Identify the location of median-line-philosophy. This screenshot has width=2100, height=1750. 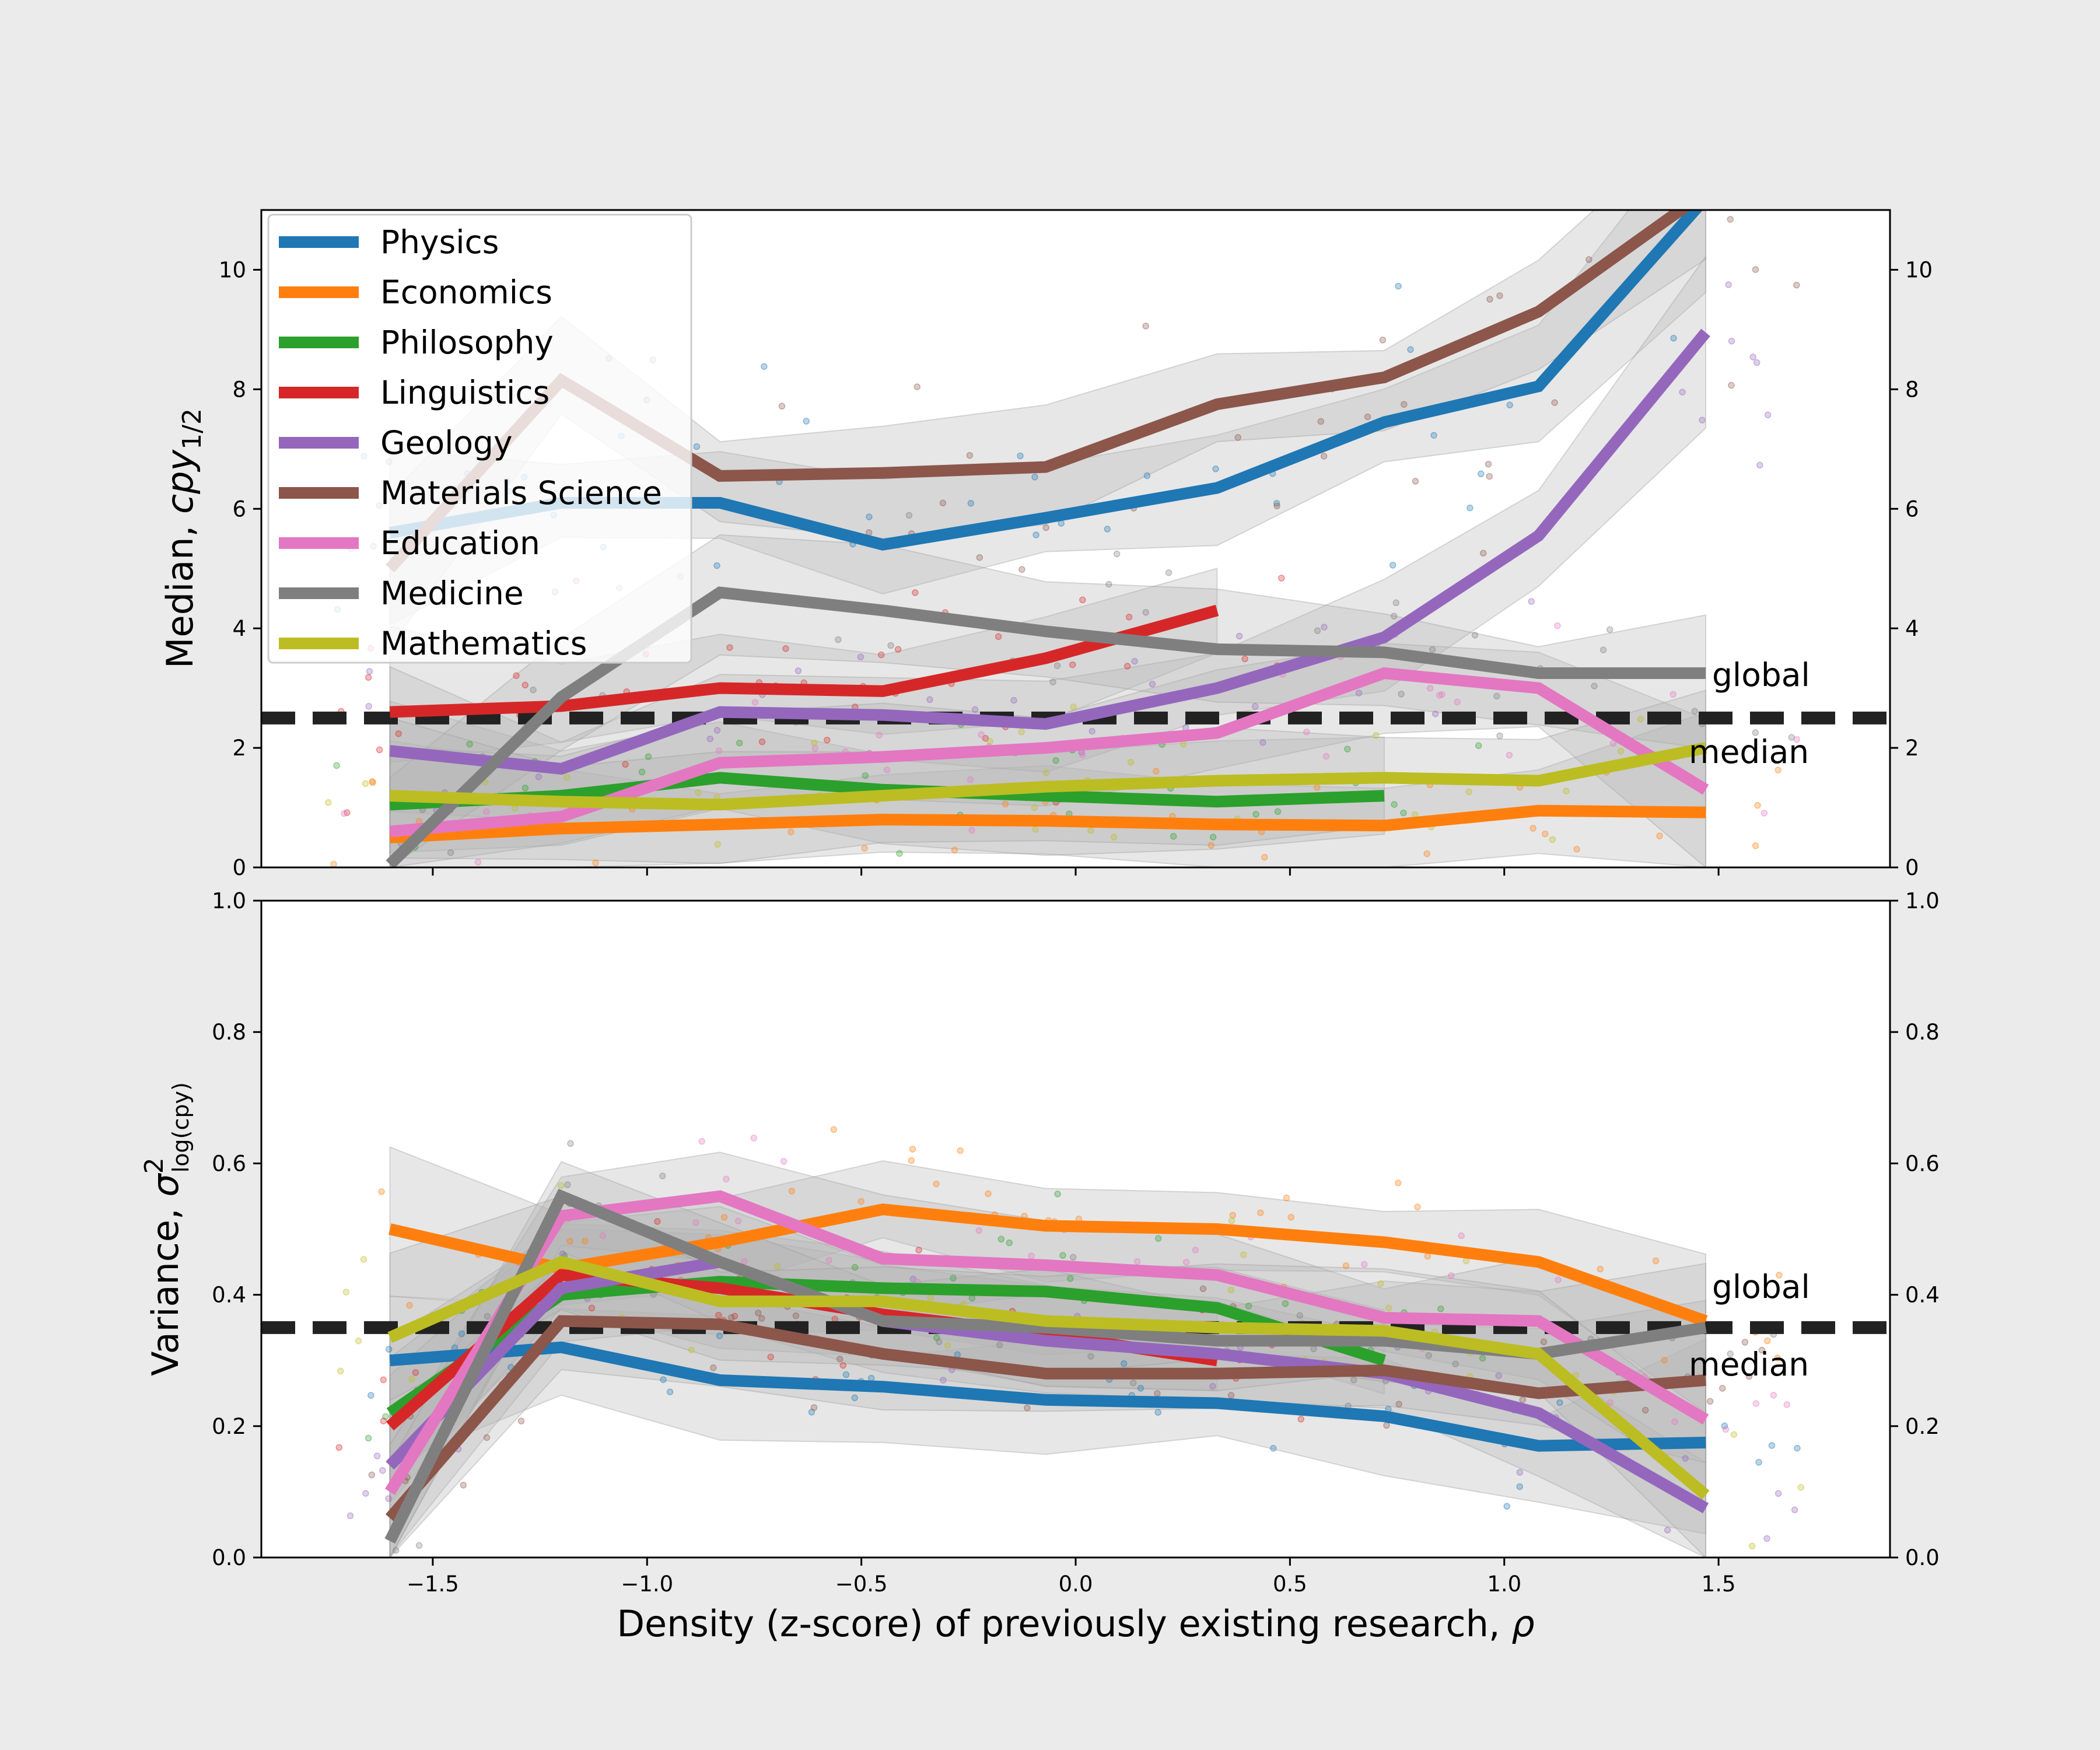
(887, 792).